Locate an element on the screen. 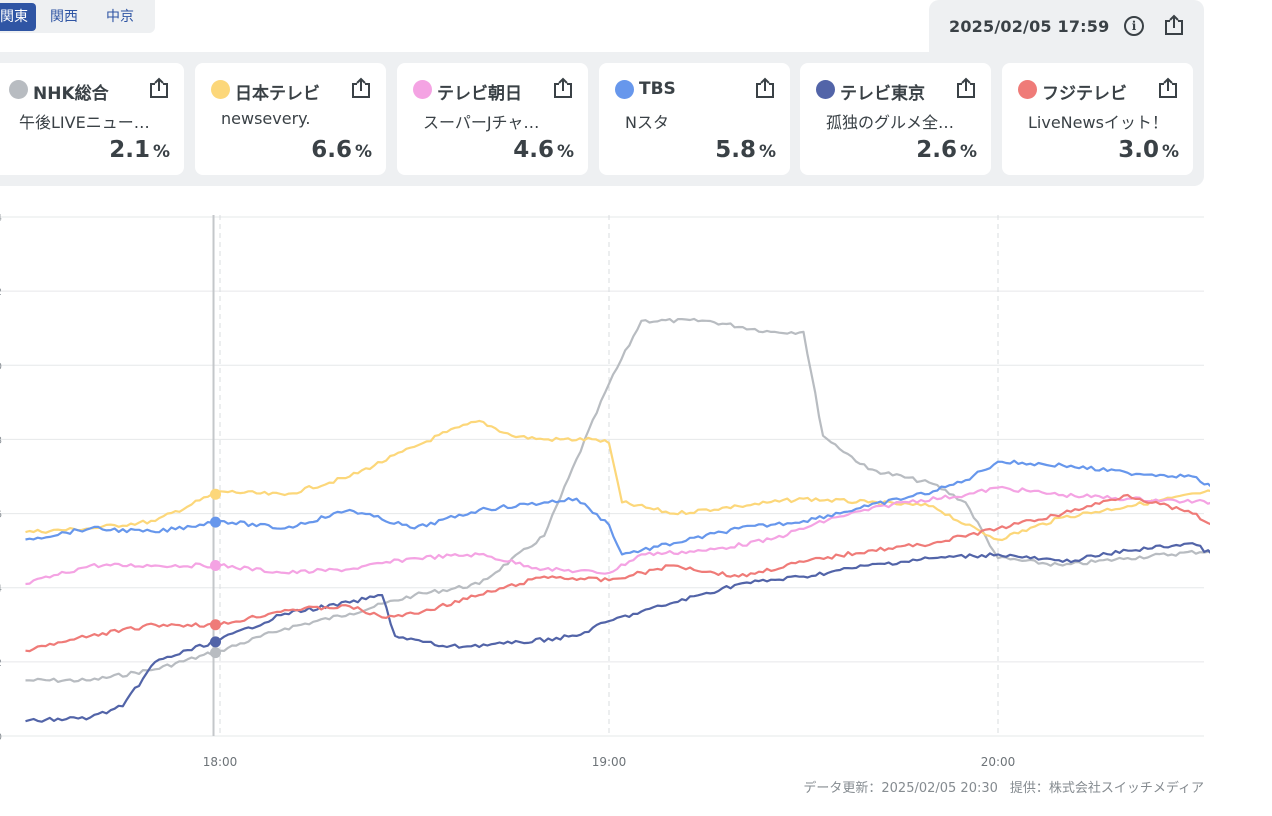 This screenshot has height=816, width=1272. channel-name: 日本テレビ is located at coordinates (277, 94).